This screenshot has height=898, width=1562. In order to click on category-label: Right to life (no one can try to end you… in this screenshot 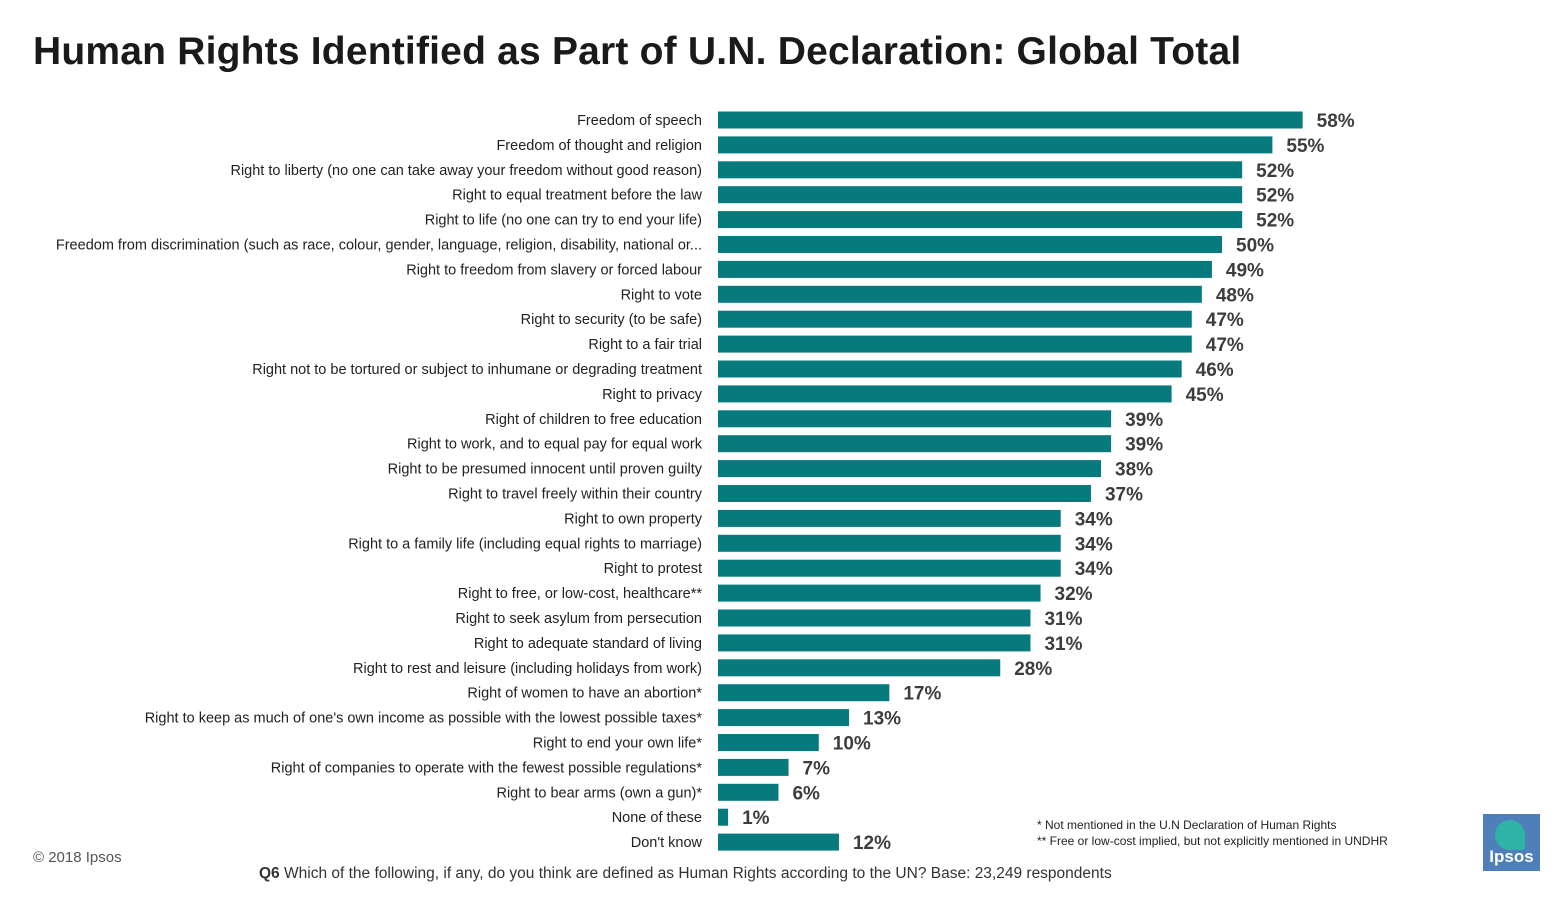, I will do `click(563, 221)`.